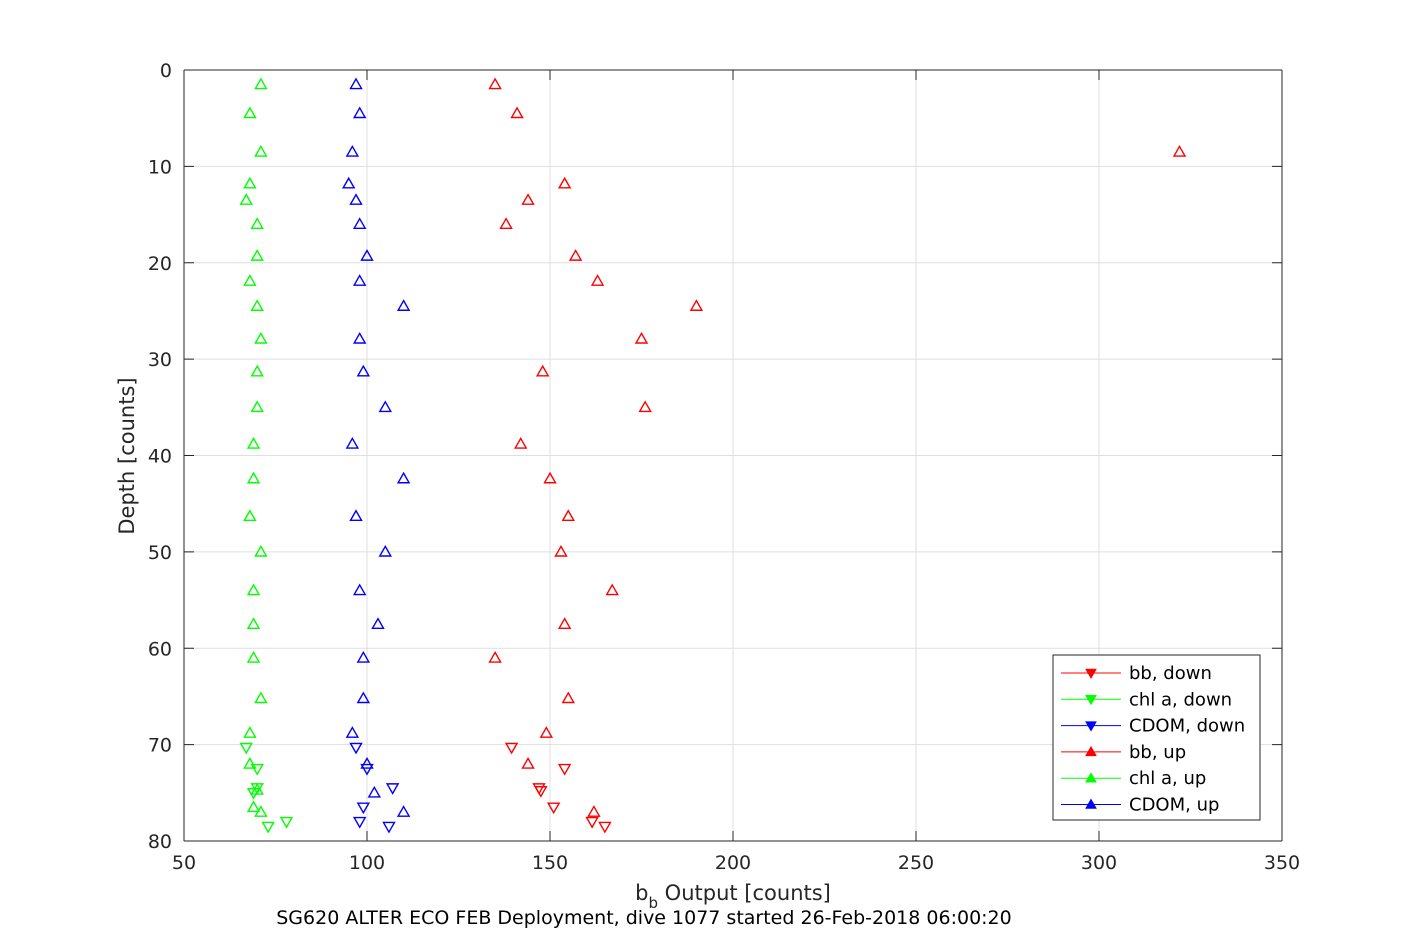  I want to click on legend-label: bb, down, so click(1170, 673).